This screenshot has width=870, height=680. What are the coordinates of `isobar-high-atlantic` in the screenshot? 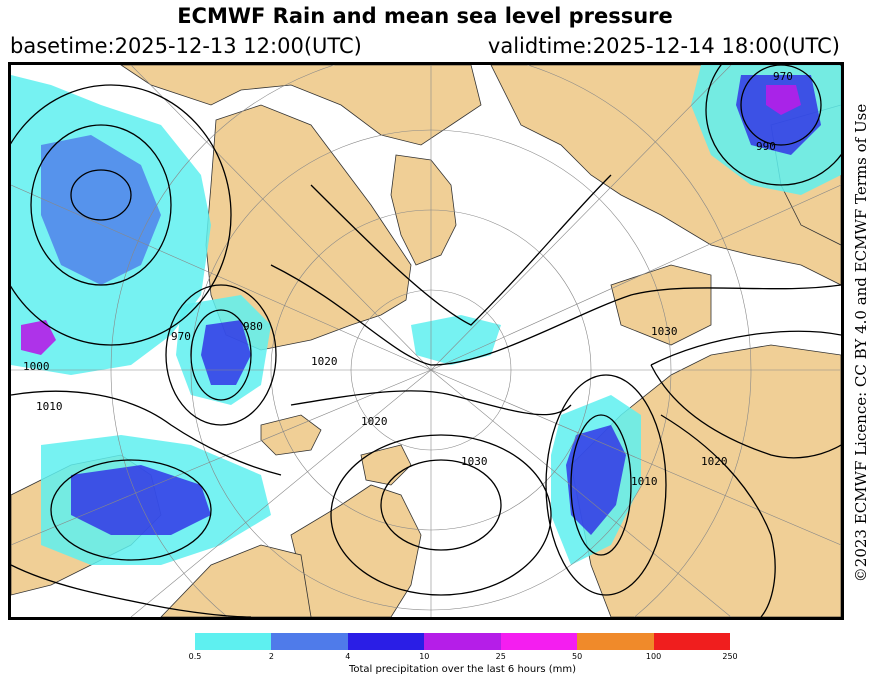 It's located at (441, 505).